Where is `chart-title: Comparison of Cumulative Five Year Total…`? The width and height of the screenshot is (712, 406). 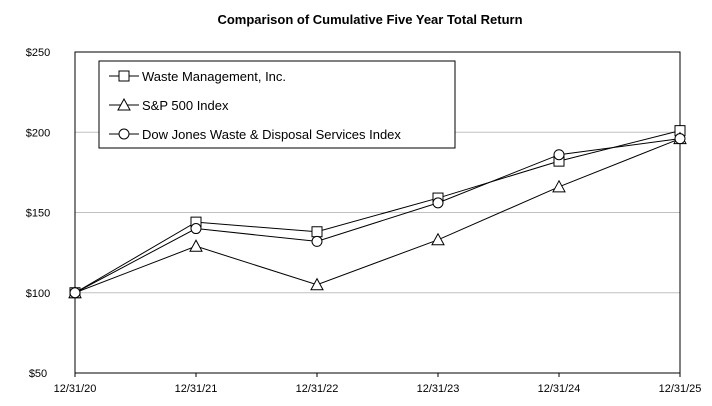 chart-title: Comparison of Cumulative Five Year Total… is located at coordinates (370, 19).